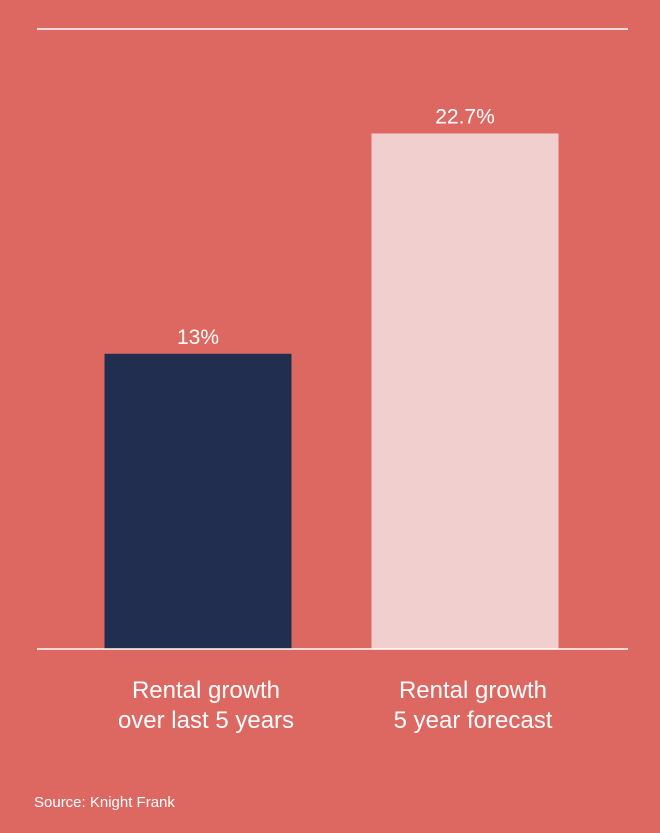 The width and height of the screenshot is (660, 833). I want to click on source-note: Source: Knight Frank, so click(104, 802).